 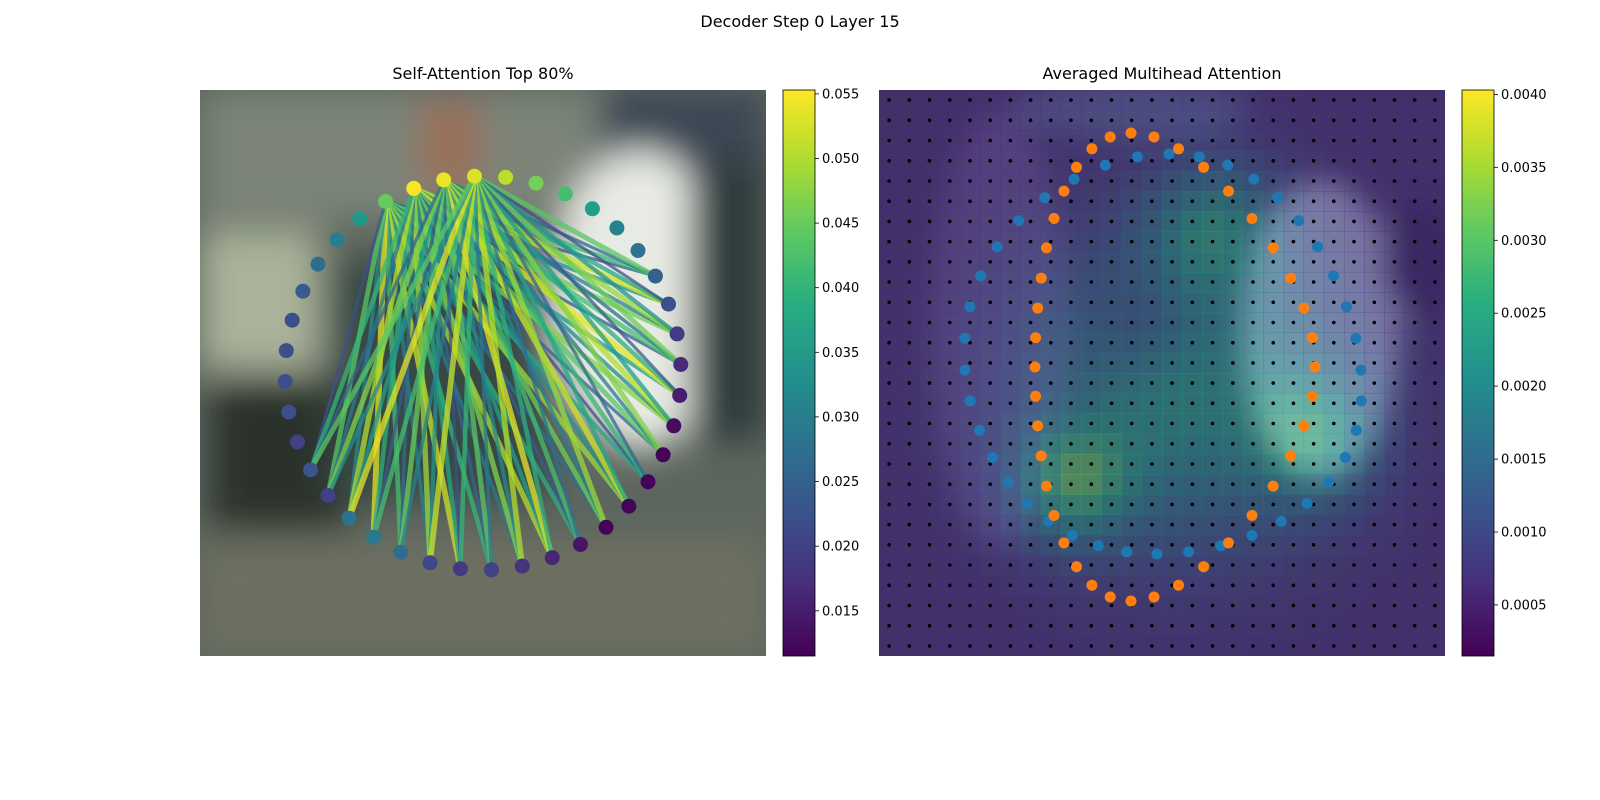 I want to click on colorbar-tick-label: 0.050, so click(x=840, y=159).